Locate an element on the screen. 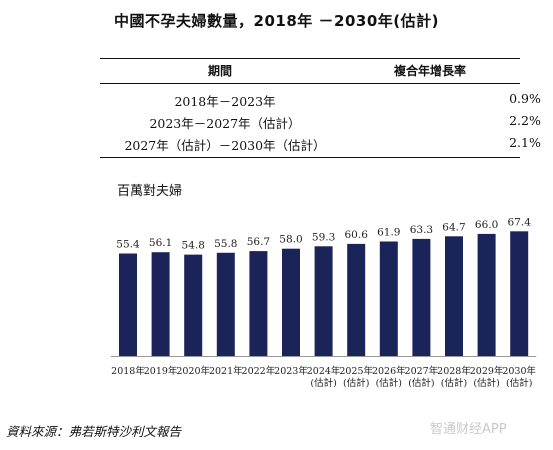 The image size is (553, 450). category-label-2: 2020年 is located at coordinates (193, 371).